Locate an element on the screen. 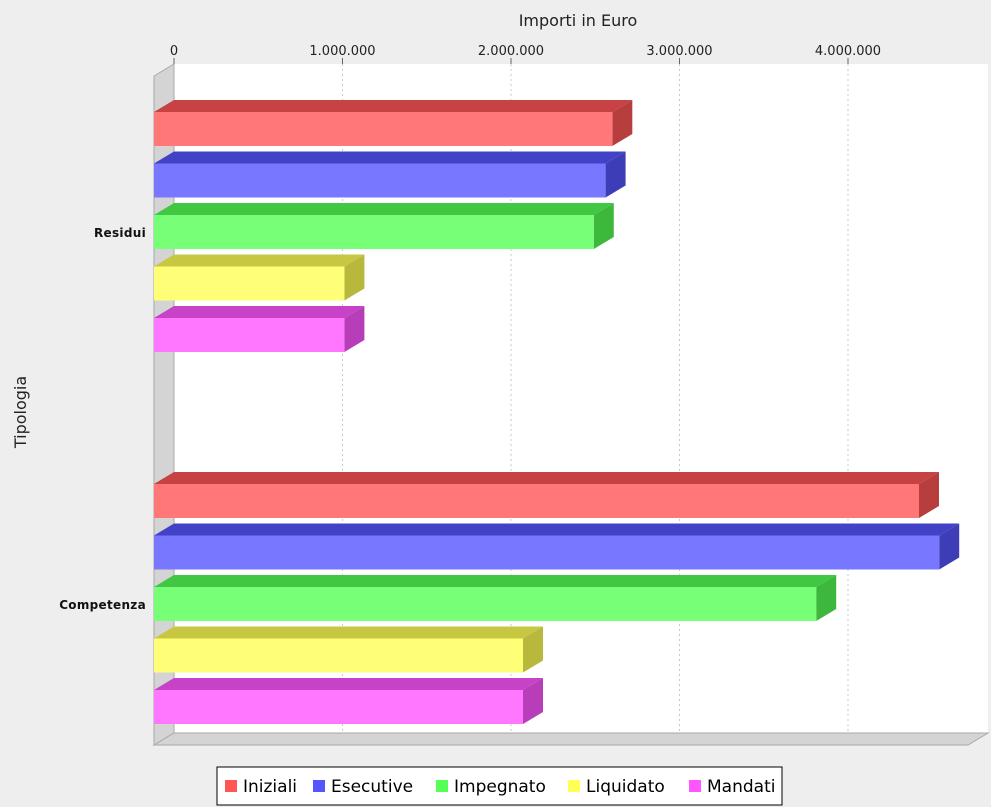  tick-label: 3.000.000 is located at coordinates (679, 51).